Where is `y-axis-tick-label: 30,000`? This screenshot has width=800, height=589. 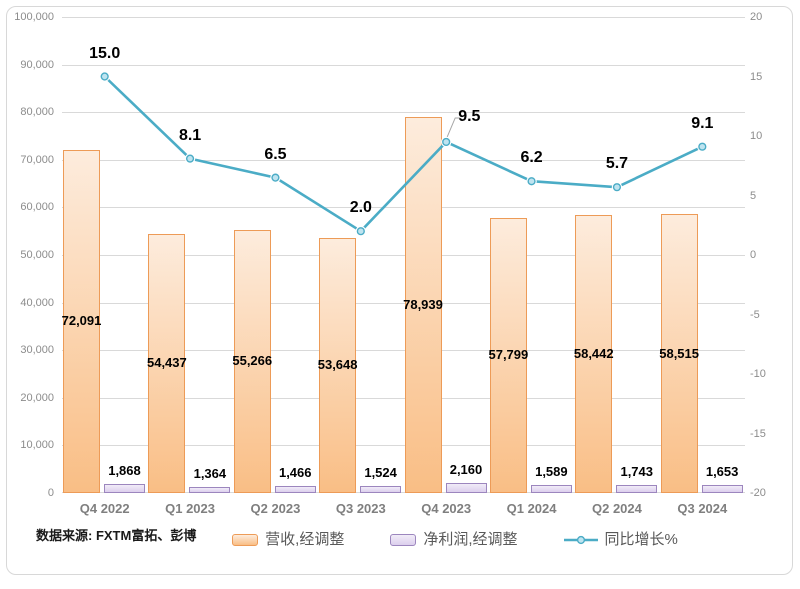
y-axis-tick-label: 30,000 is located at coordinates (37, 350).